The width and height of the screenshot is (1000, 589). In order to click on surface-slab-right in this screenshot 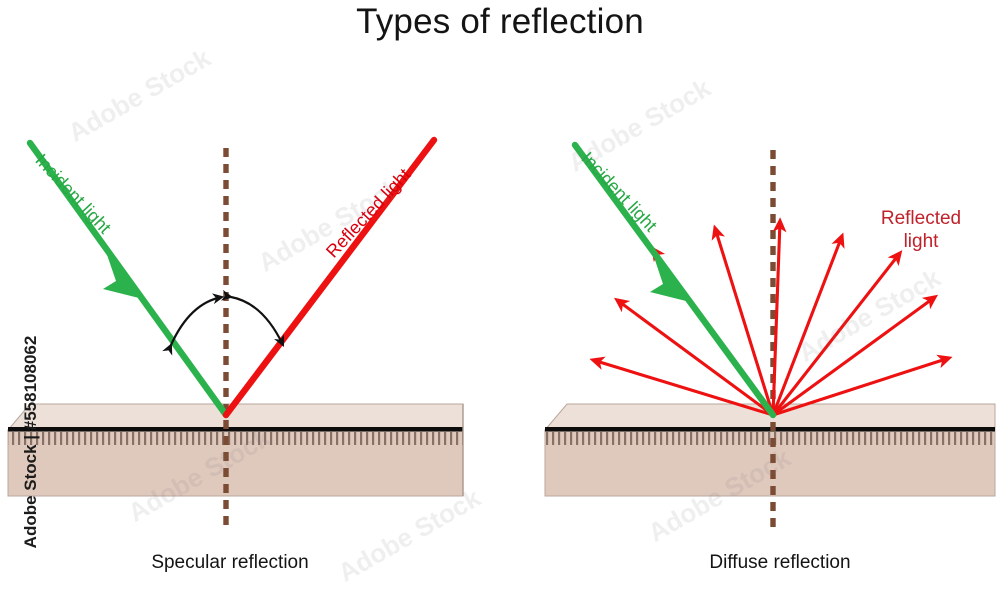, I will do `click(769, 450)`.